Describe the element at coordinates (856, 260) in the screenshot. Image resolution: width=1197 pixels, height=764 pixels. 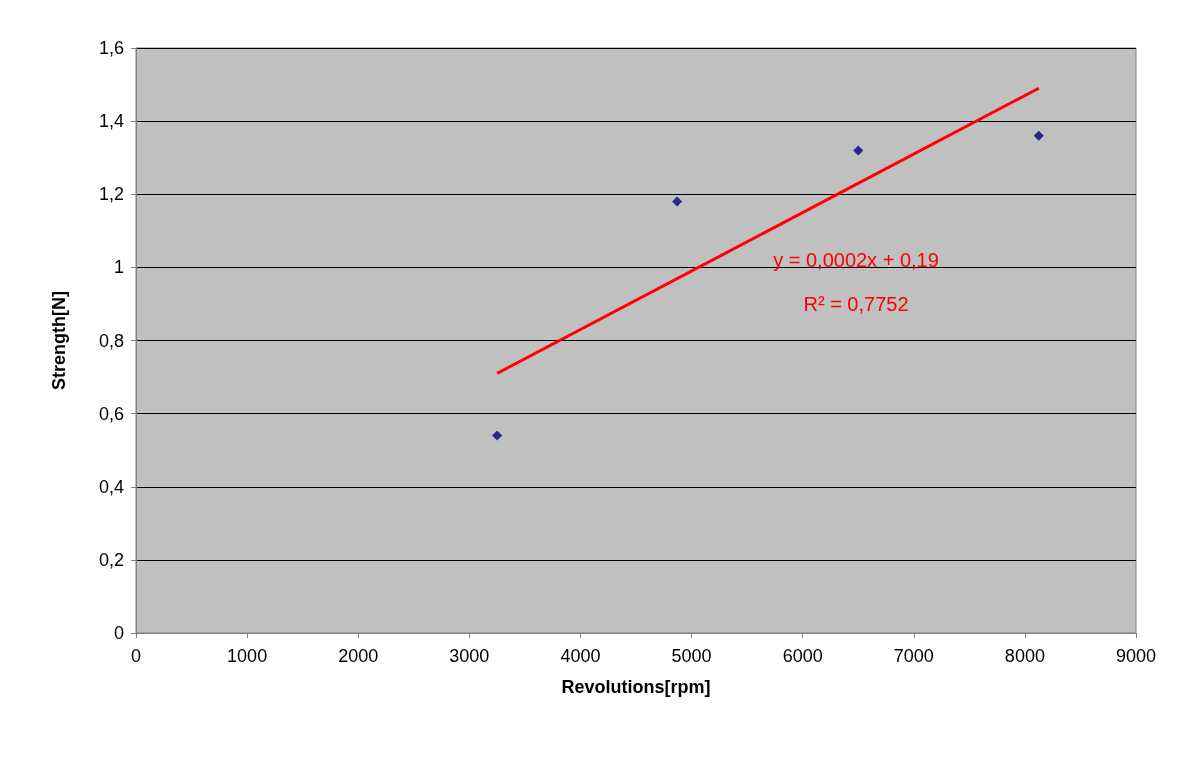
I see `annotation: y = 0,0002x + 0,19` at that location.